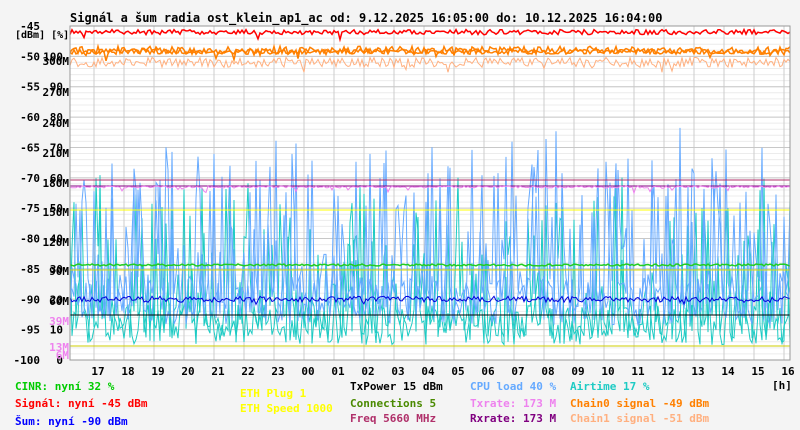 This screenshot has width=800, height=430. I want to click on y-tick-percent: 100, so click(53, 56).